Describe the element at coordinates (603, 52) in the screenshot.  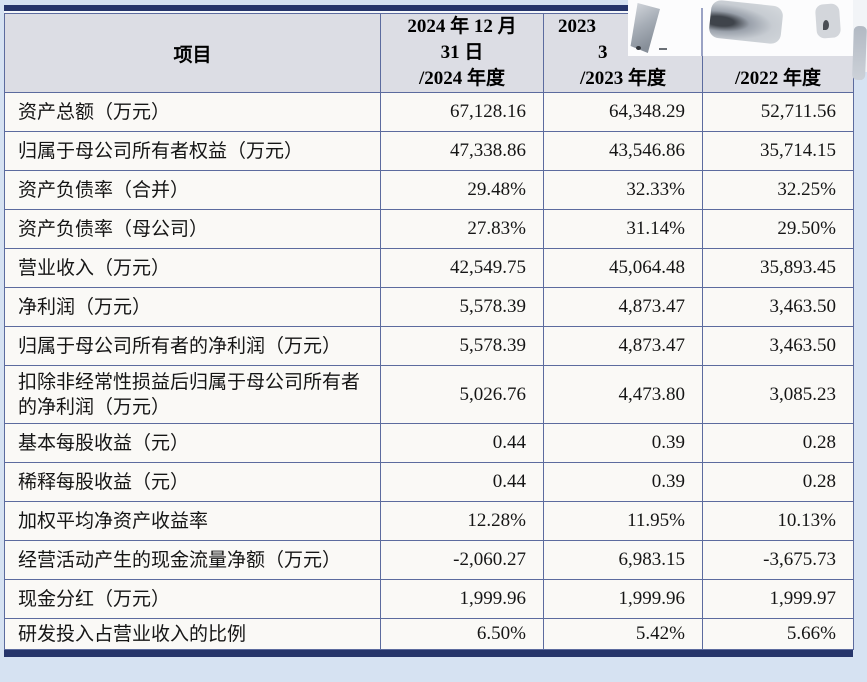
I see `col-header-2023-line2: 3` at that location.